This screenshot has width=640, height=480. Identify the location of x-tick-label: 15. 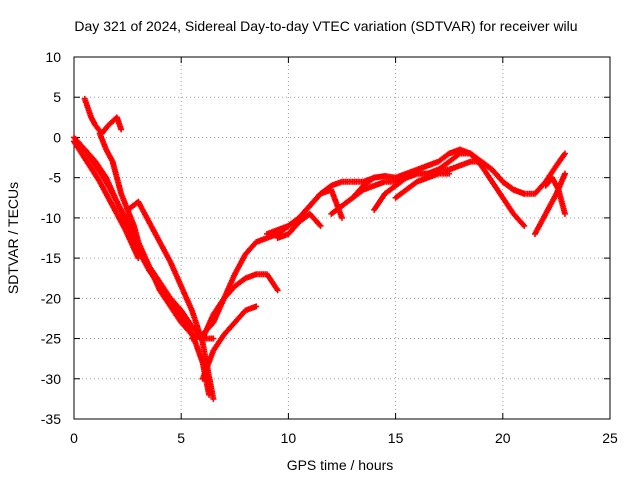
(396, 438).